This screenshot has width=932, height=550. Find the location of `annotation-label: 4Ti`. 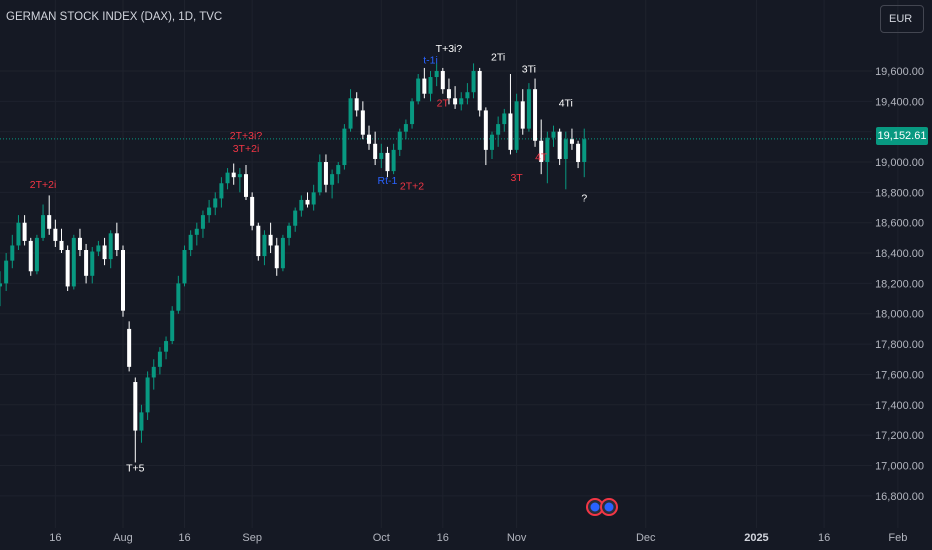

annotation-label: 4Ti is located at coordinates (566, 104).